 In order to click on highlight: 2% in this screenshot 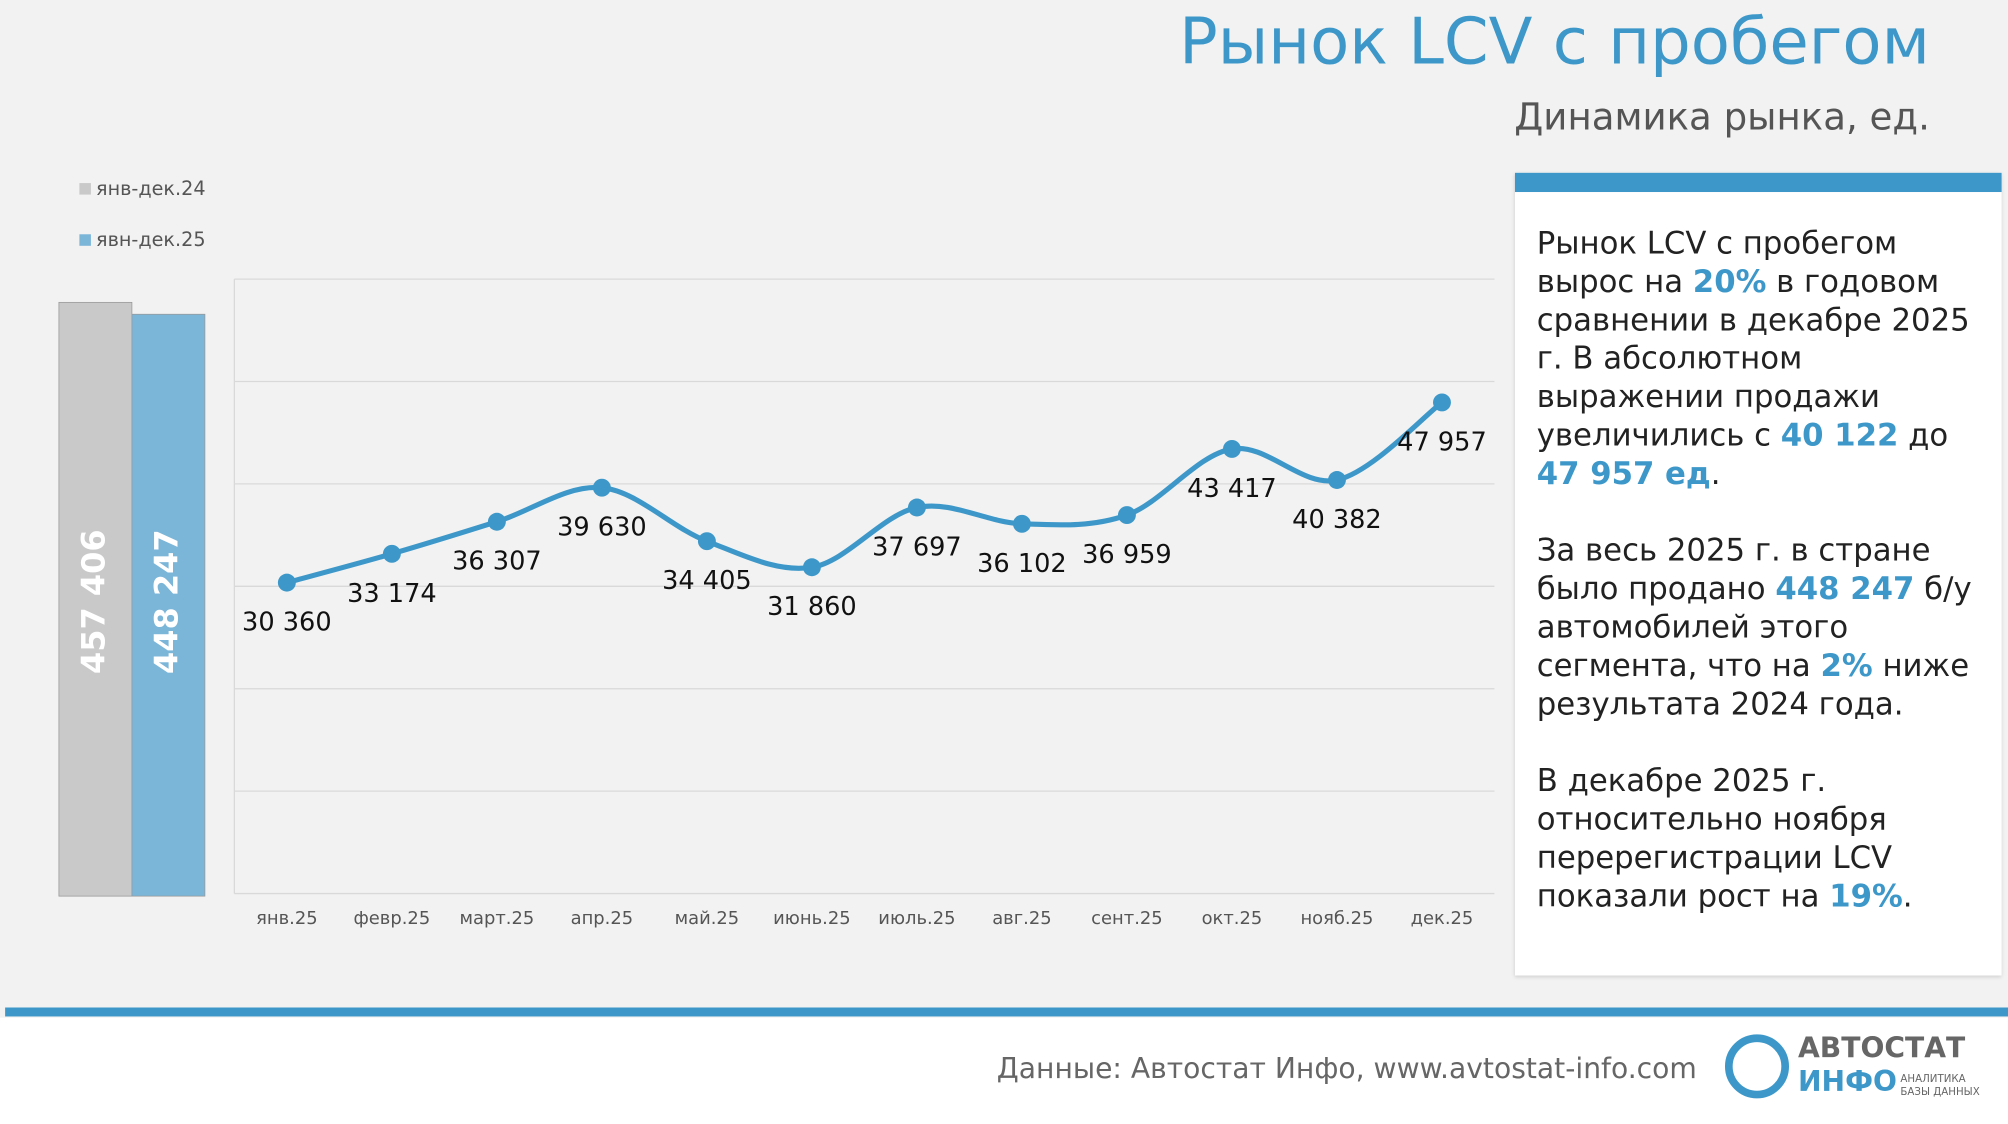, I will do `click(1846, 665)`.